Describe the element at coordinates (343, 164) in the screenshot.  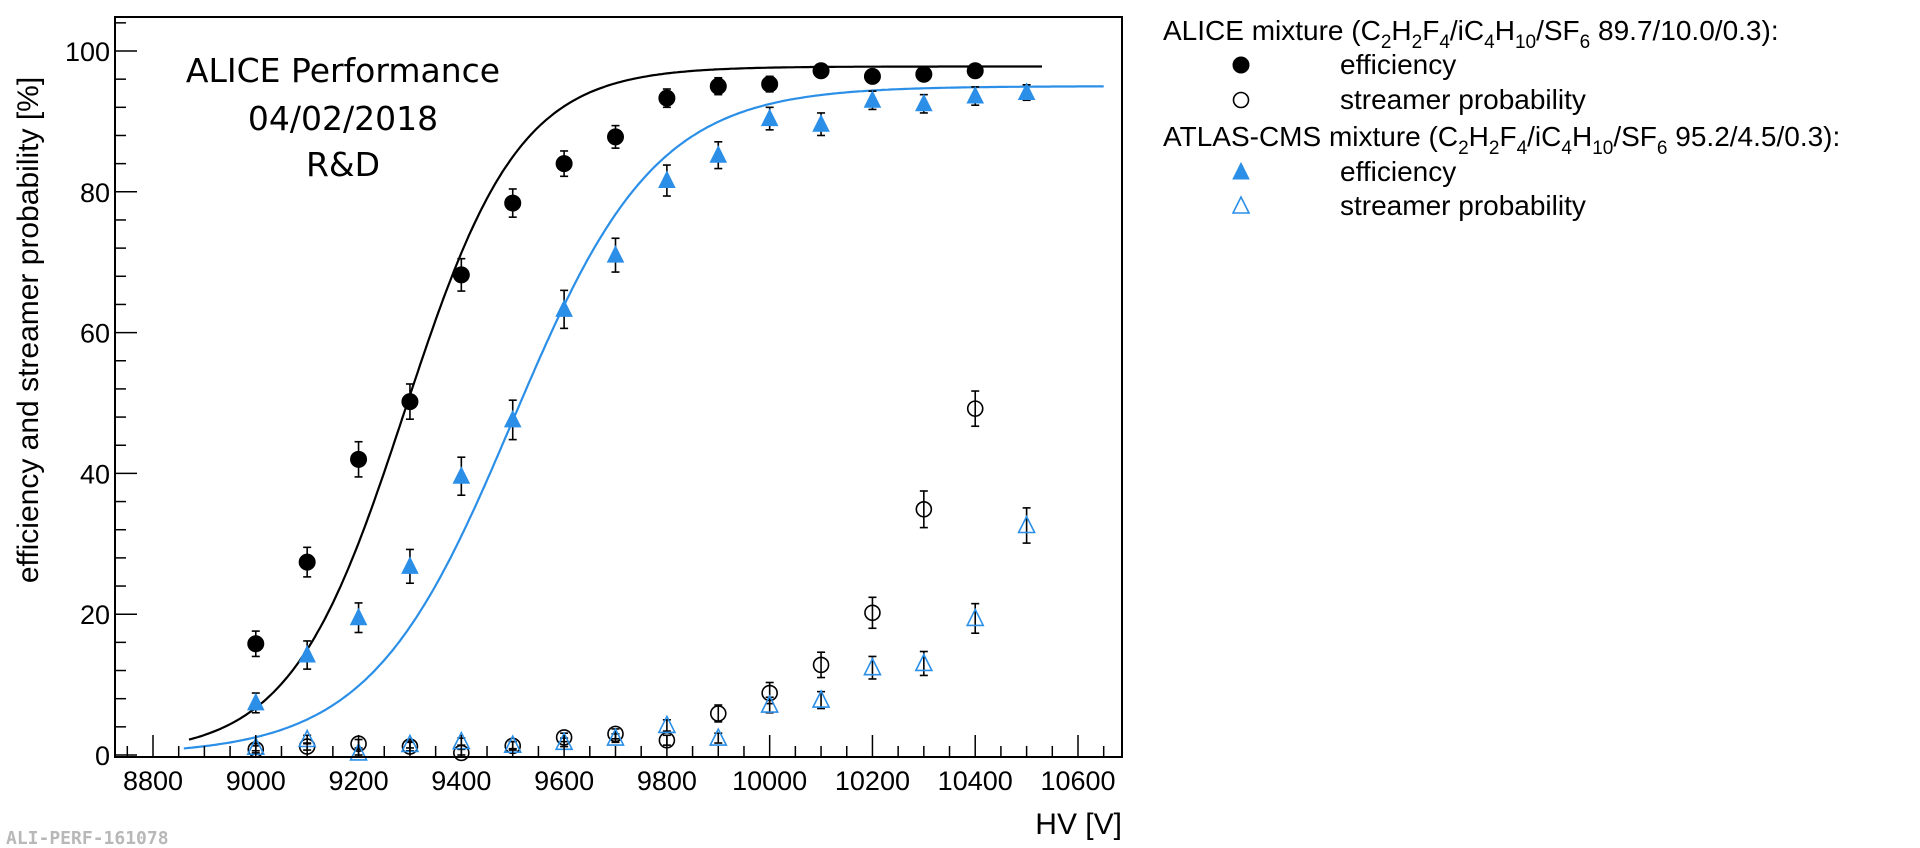
I see `perf-label-line3: R&D` at that location.